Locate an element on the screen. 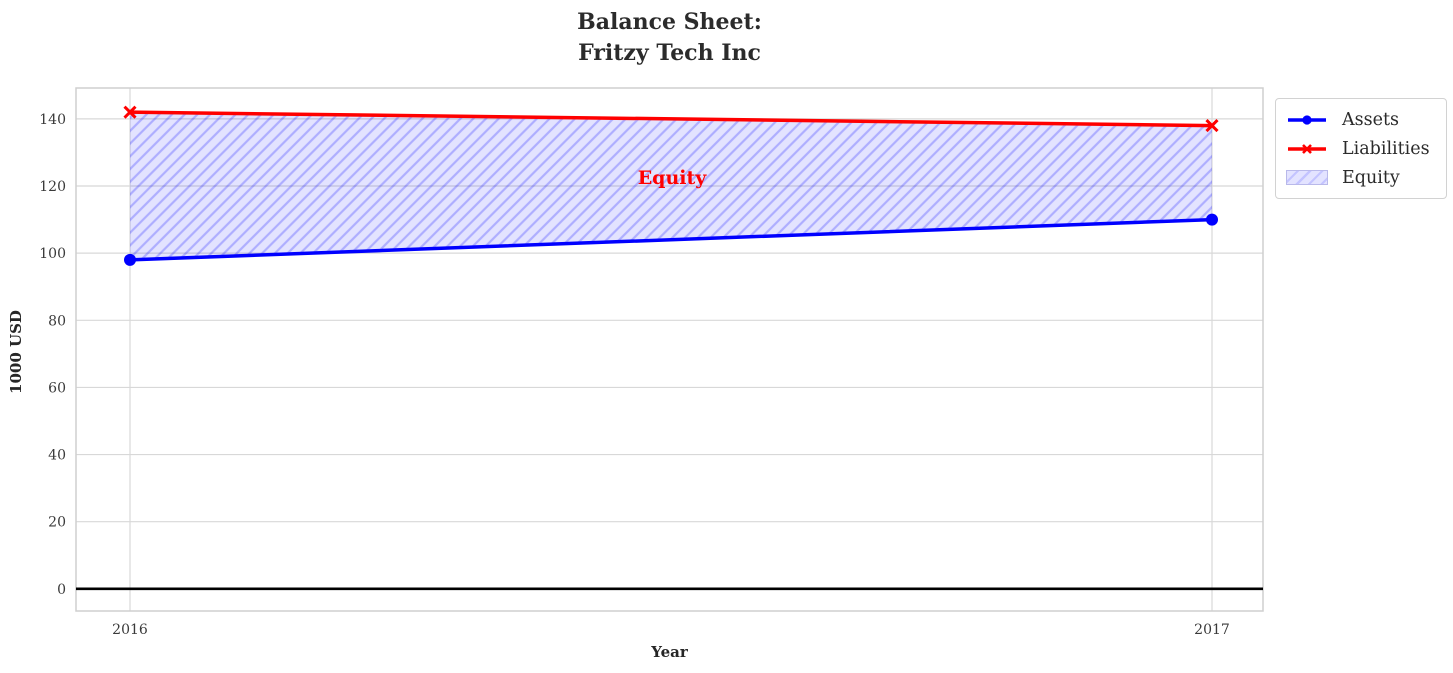 The height and width of the screenshot is (673, 1453). assets-line is located at coordinates (671, 239).